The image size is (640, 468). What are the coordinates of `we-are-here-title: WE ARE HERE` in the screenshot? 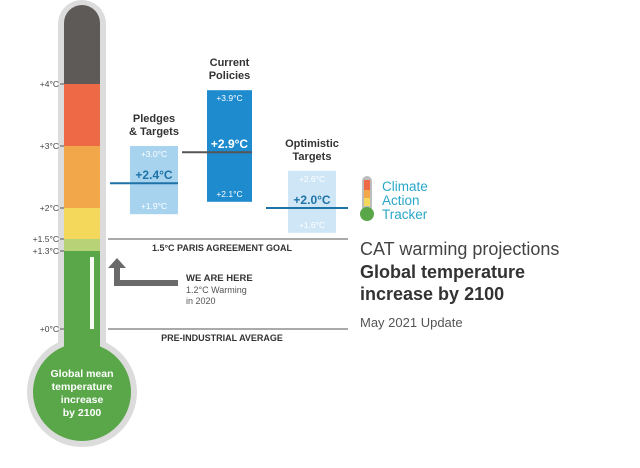 It's located at (219, 278).